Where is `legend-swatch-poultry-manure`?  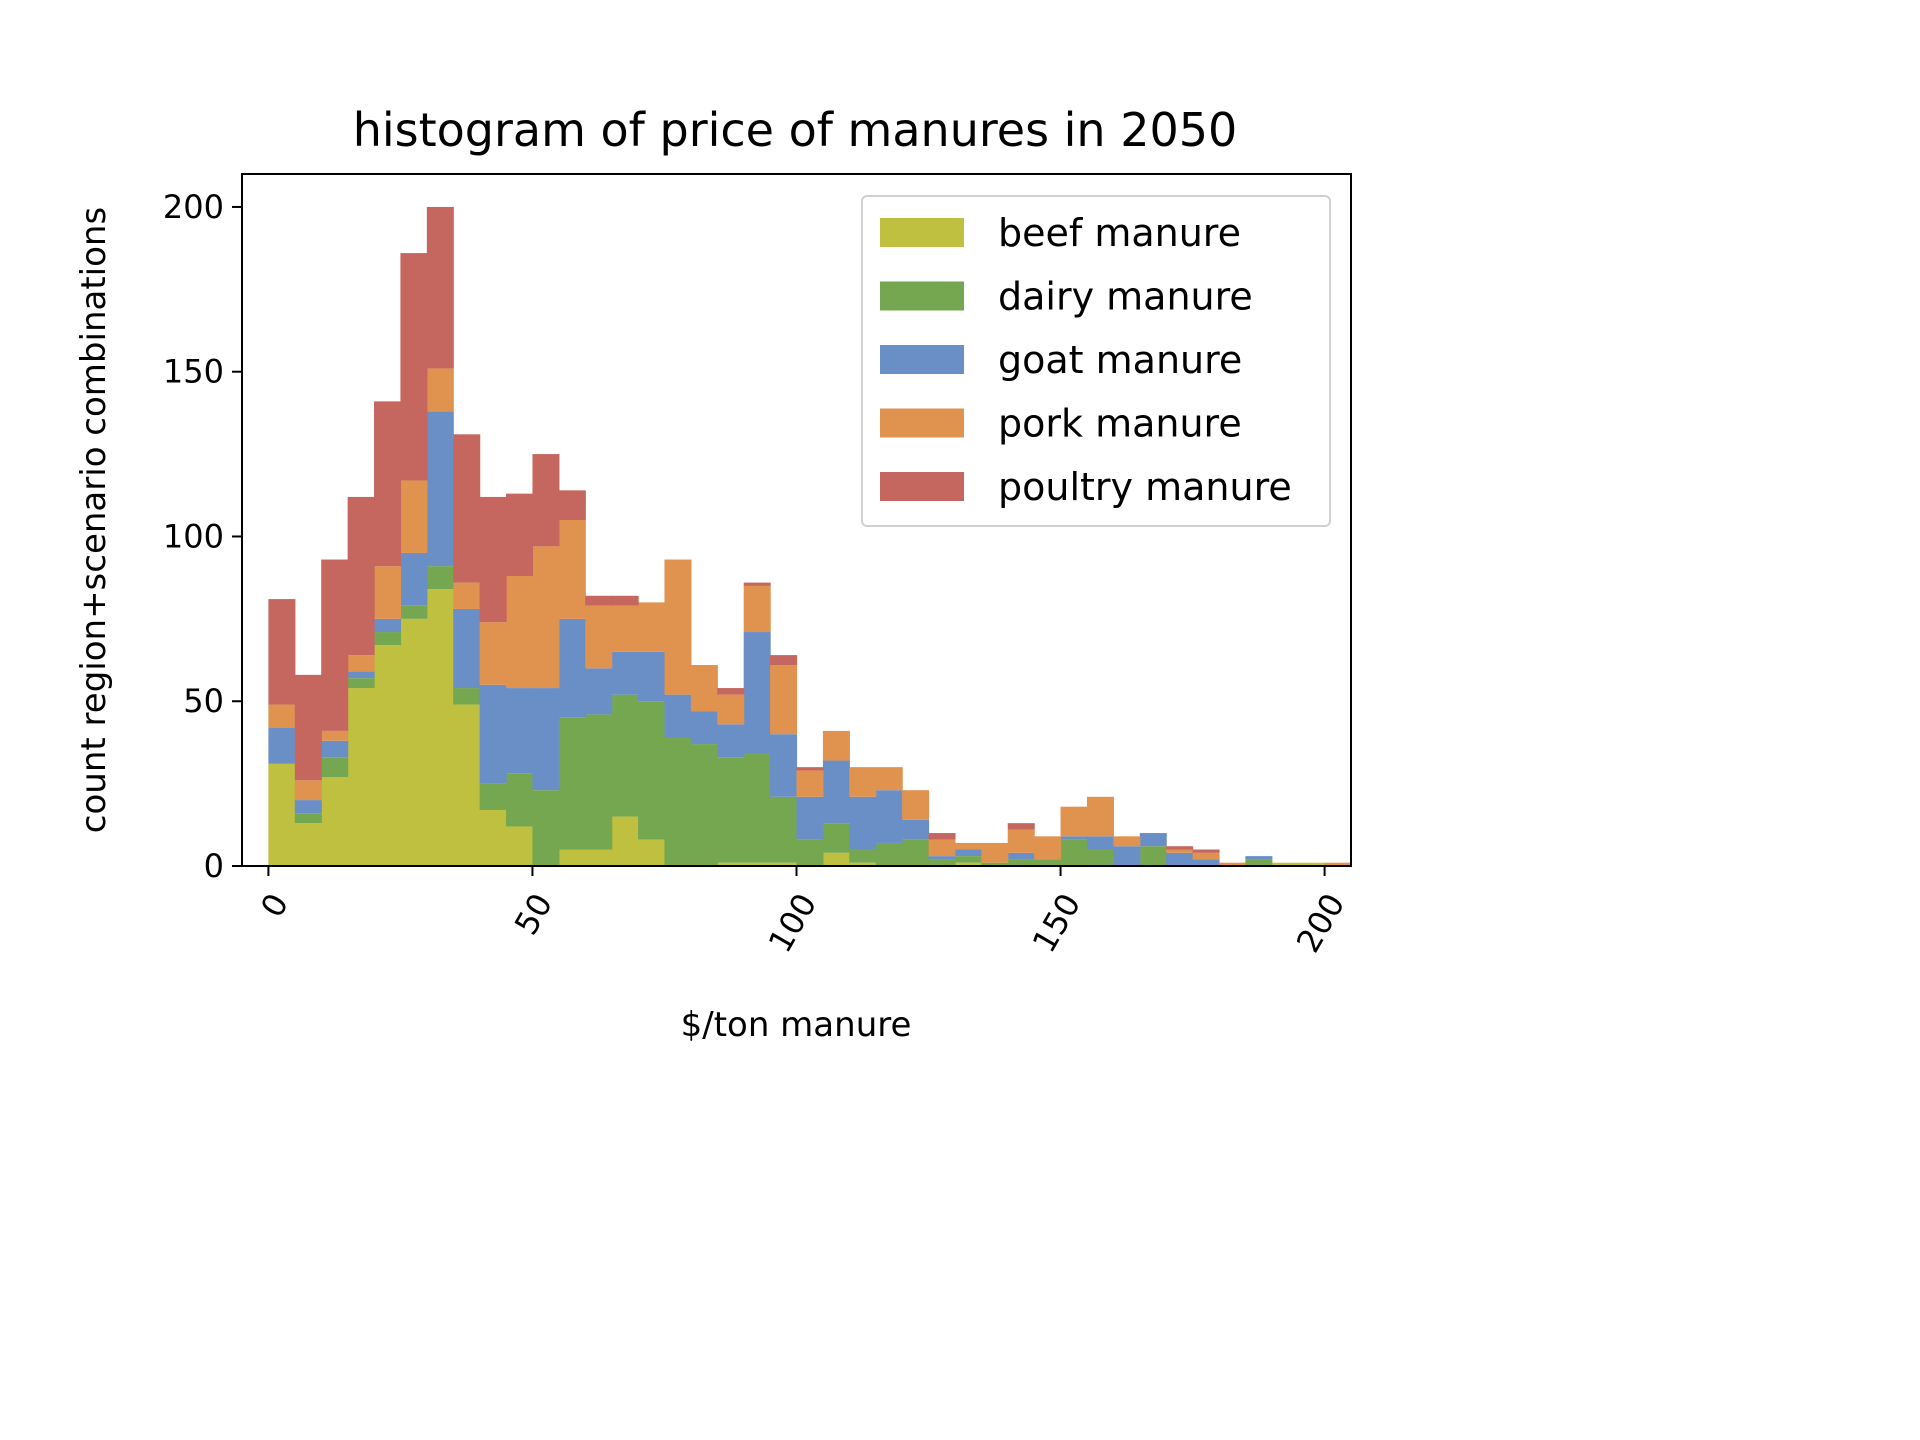 legend-swatch-poultry-manure is located at coordinates (922, 486).